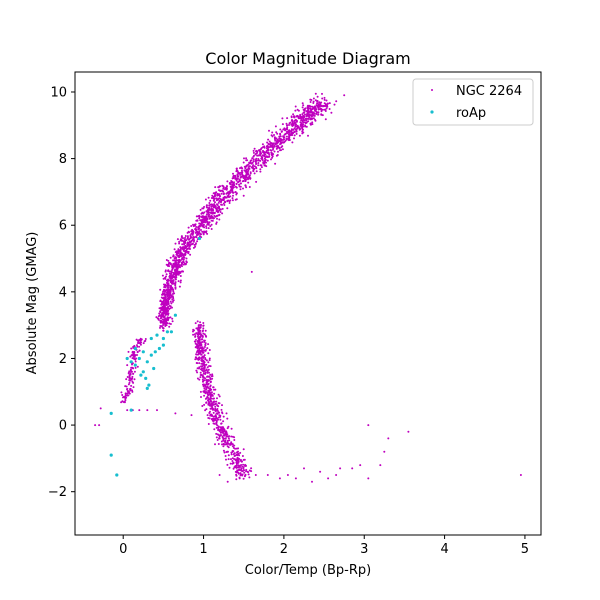 This screenshot has height=600, width=600. Describe the element at coordinates (58, 92) in the screenshot. I see `y-tick-label: 10` at that location.